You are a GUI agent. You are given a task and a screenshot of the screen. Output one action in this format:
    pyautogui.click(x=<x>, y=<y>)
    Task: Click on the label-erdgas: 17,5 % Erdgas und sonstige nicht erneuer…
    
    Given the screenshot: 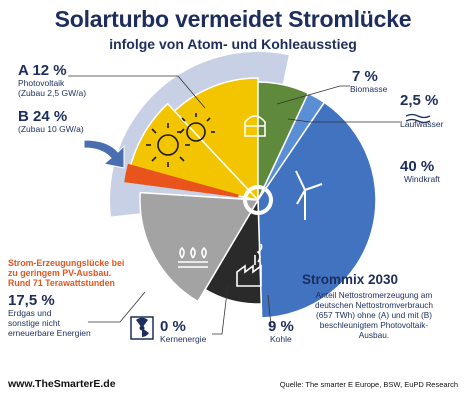 What is the action you would take?
    pyautogui.click(x=49, y=315)
    